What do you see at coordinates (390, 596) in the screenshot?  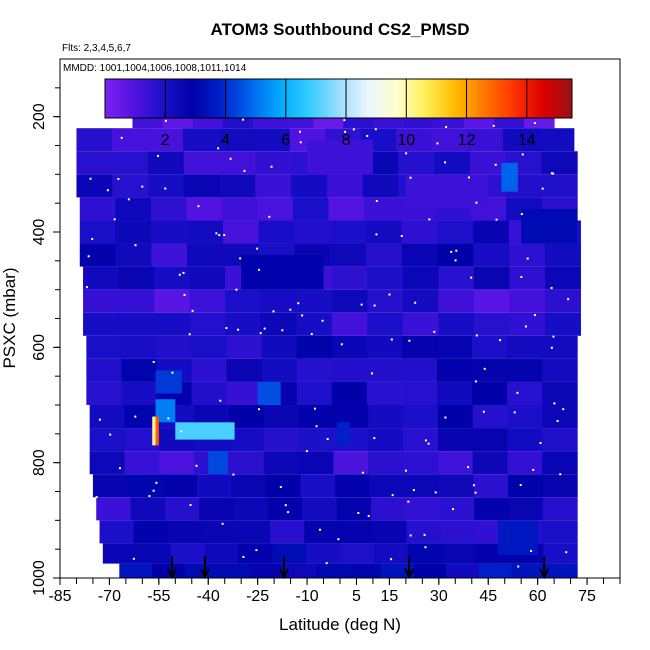 I see `x-tick-label: 15` at bounding box center [390, 596].